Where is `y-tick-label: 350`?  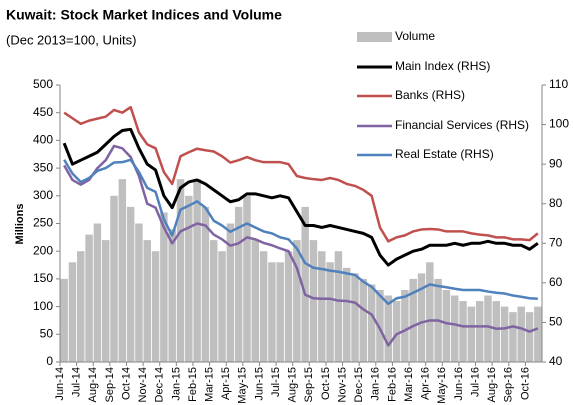 y-tick-label: 350 is located at coordinates (43, 167).